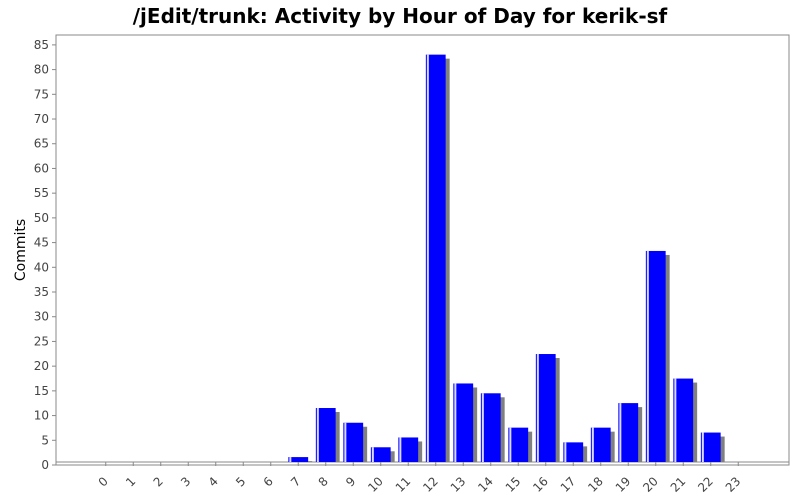 The image size is (800, 500). I want to click on x-tick-label: 23, so click(733, 484).